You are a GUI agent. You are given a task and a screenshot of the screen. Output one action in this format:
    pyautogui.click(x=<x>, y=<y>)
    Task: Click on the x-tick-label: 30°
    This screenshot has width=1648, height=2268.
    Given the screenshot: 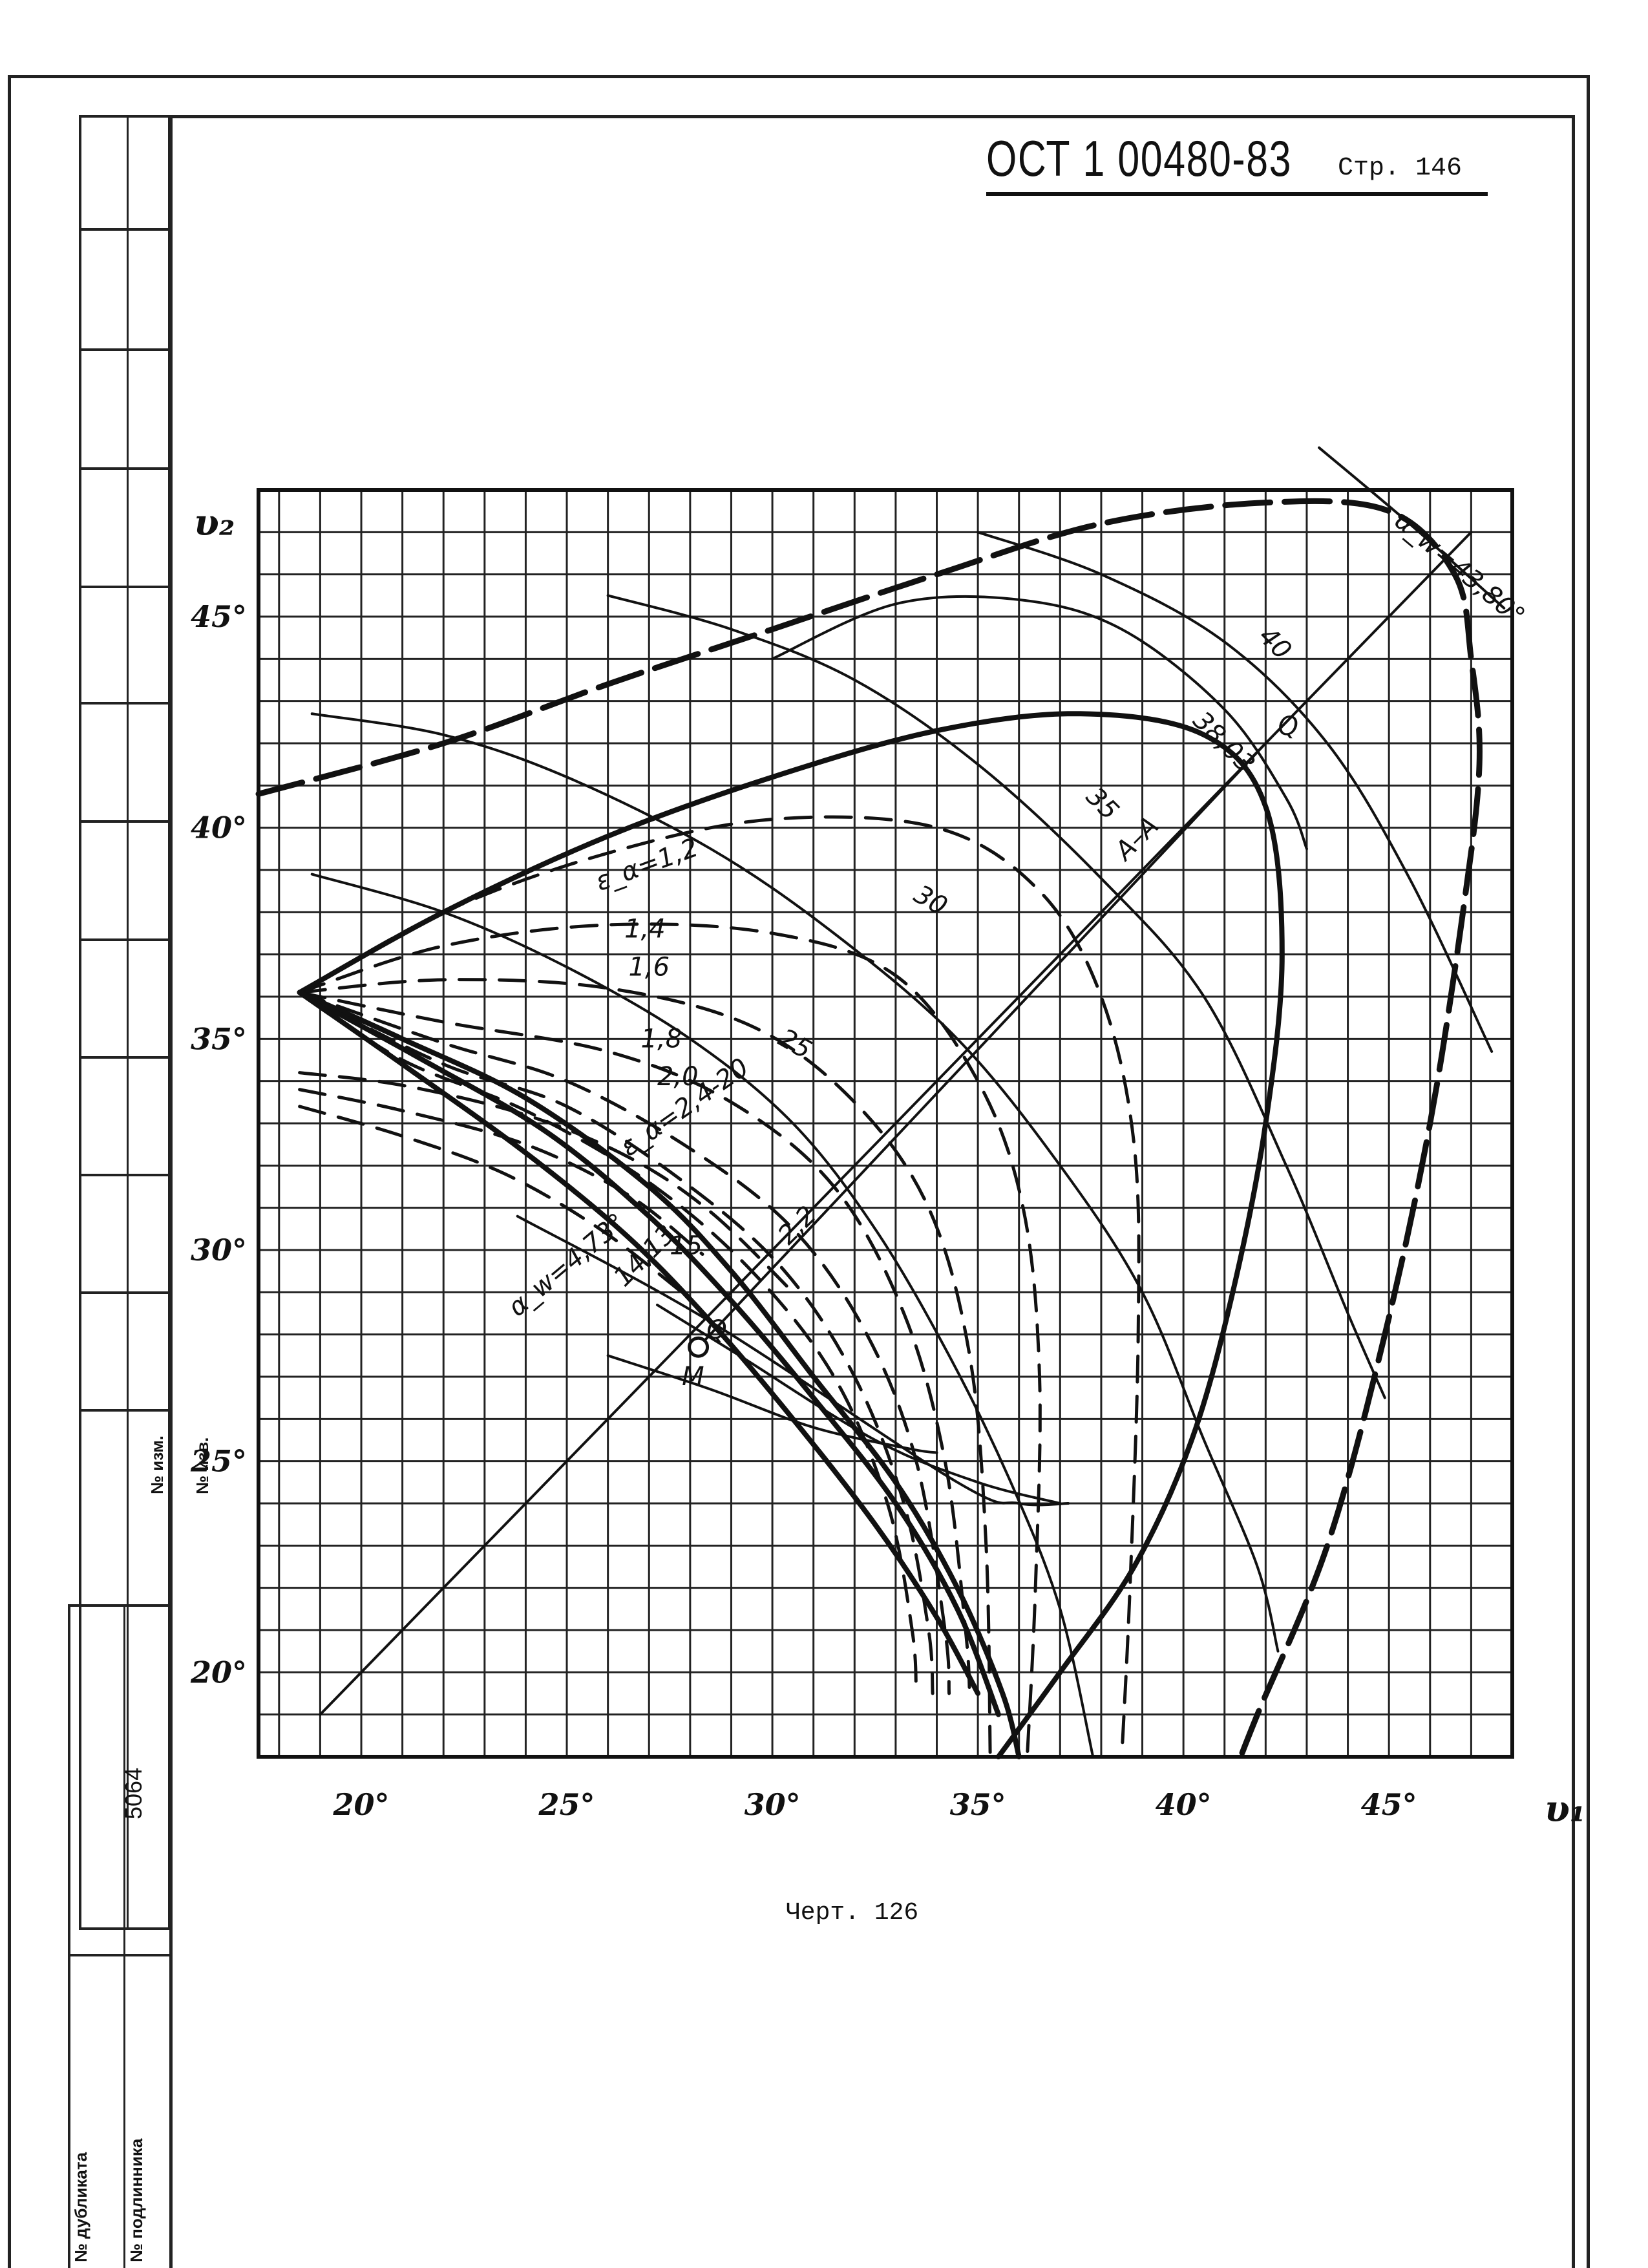 What is the action you would take?
    pyautogui.click(x=773, y=1804)
    